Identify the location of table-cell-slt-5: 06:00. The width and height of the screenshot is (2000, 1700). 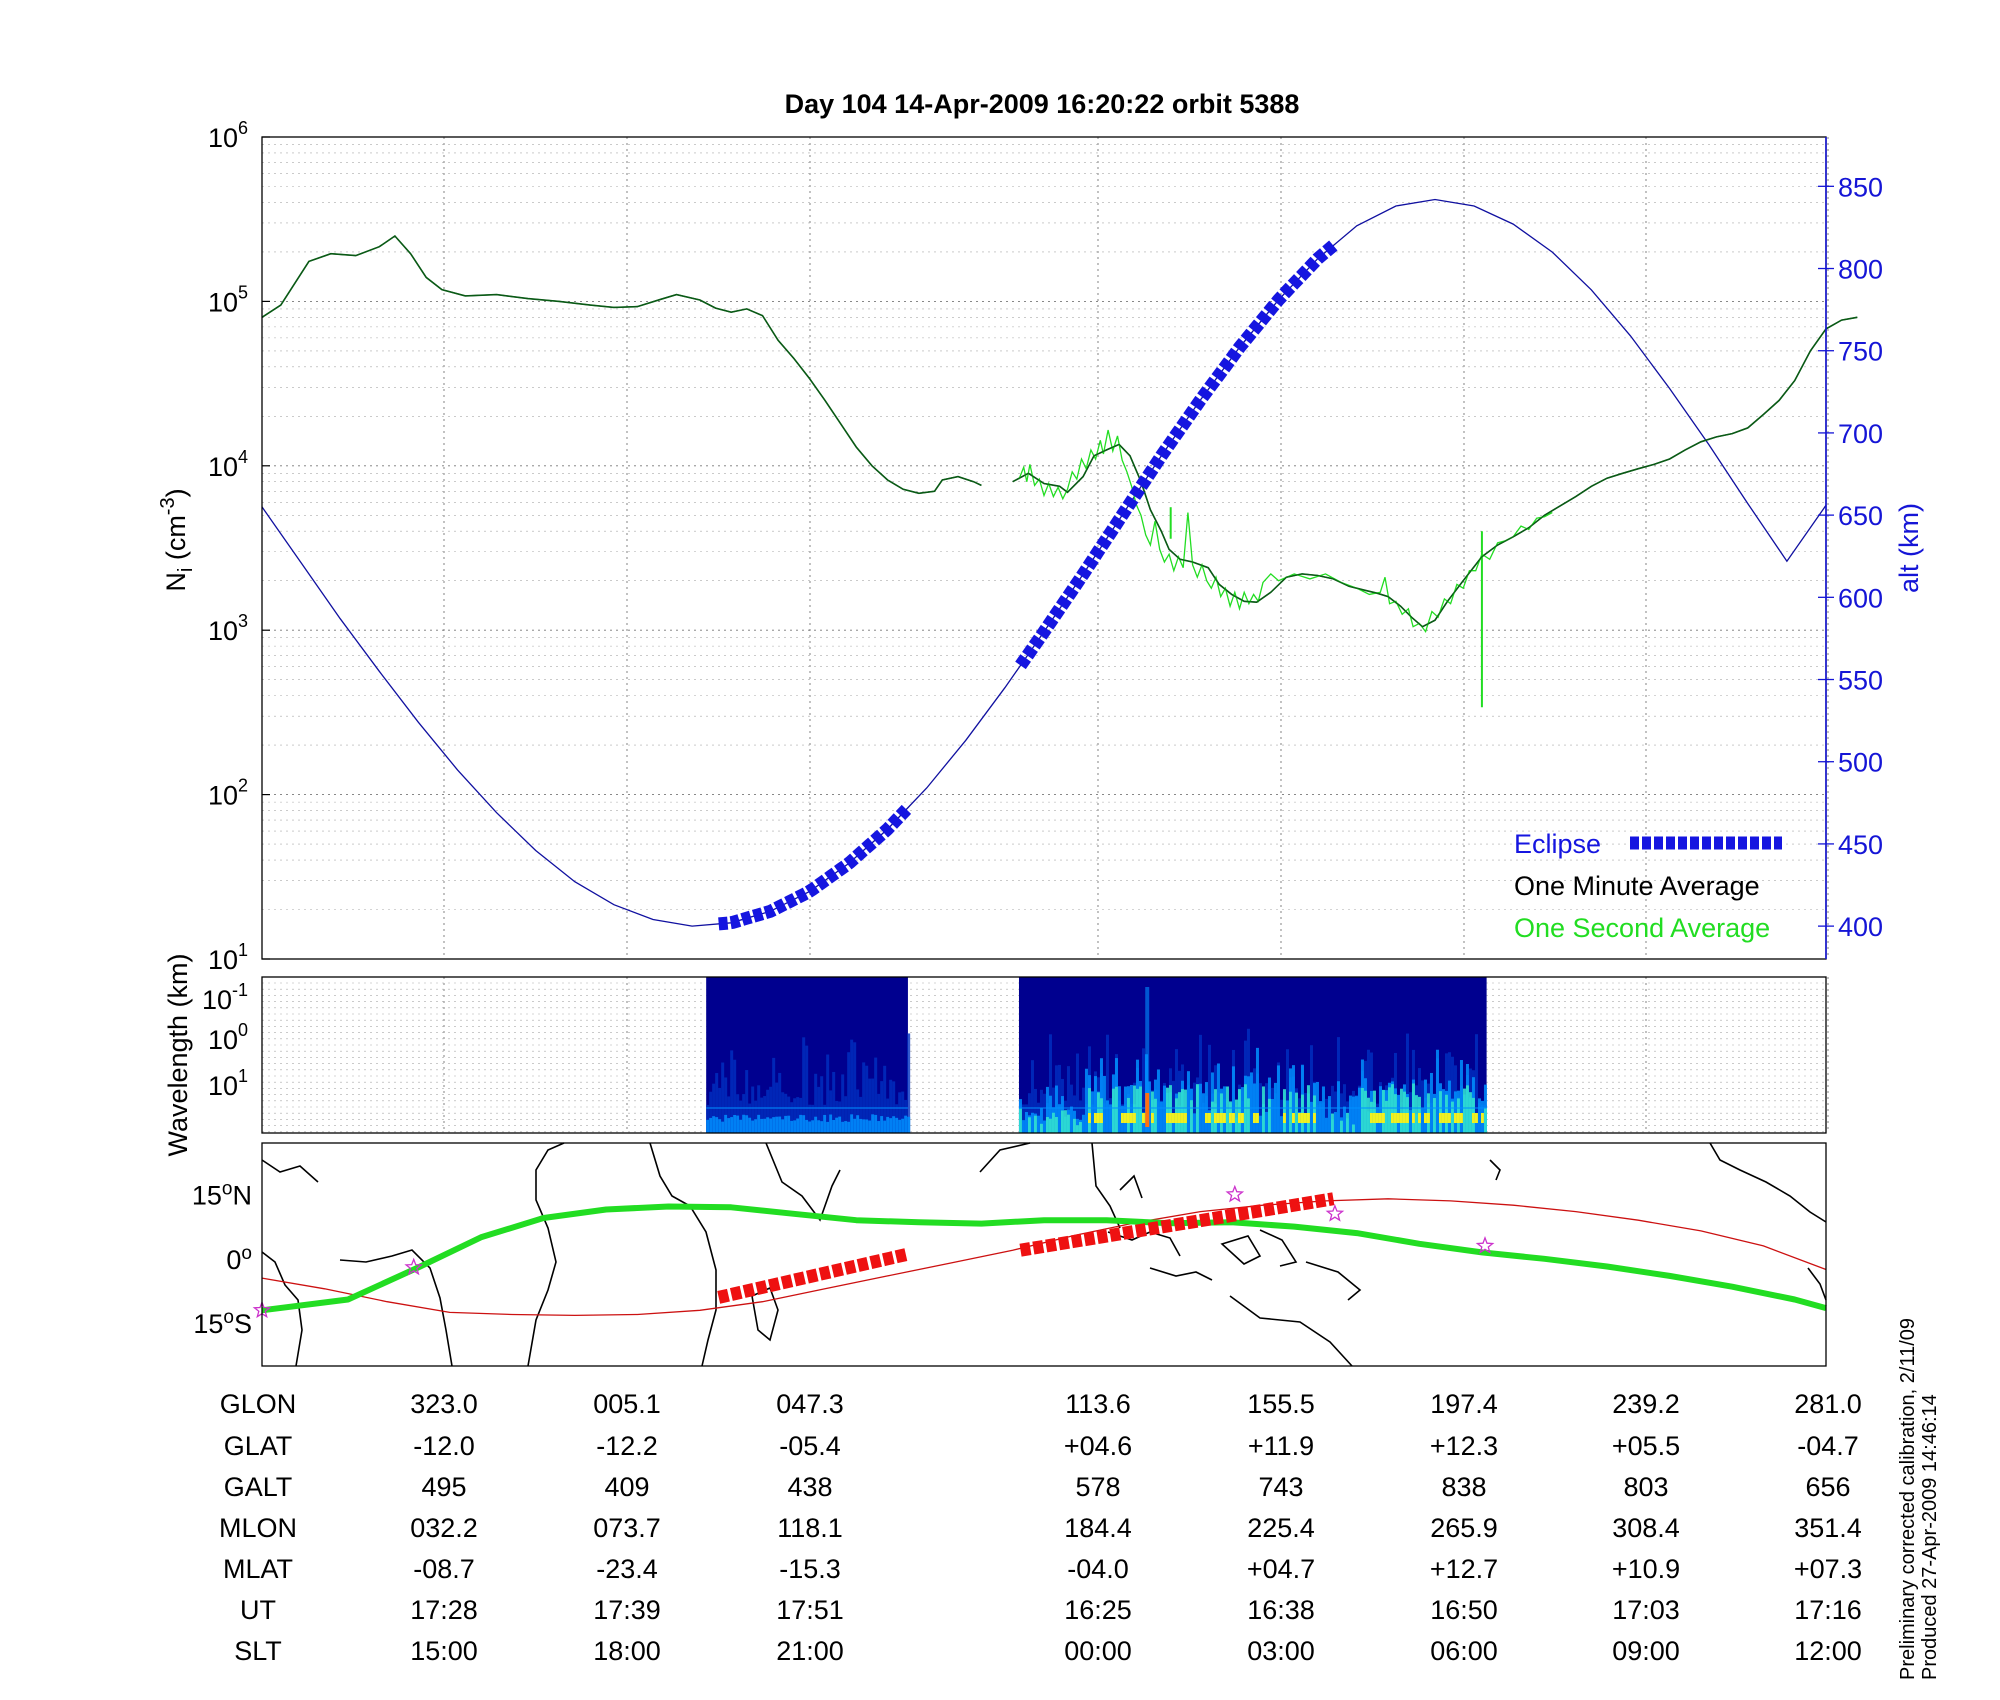
(1464, 1651).